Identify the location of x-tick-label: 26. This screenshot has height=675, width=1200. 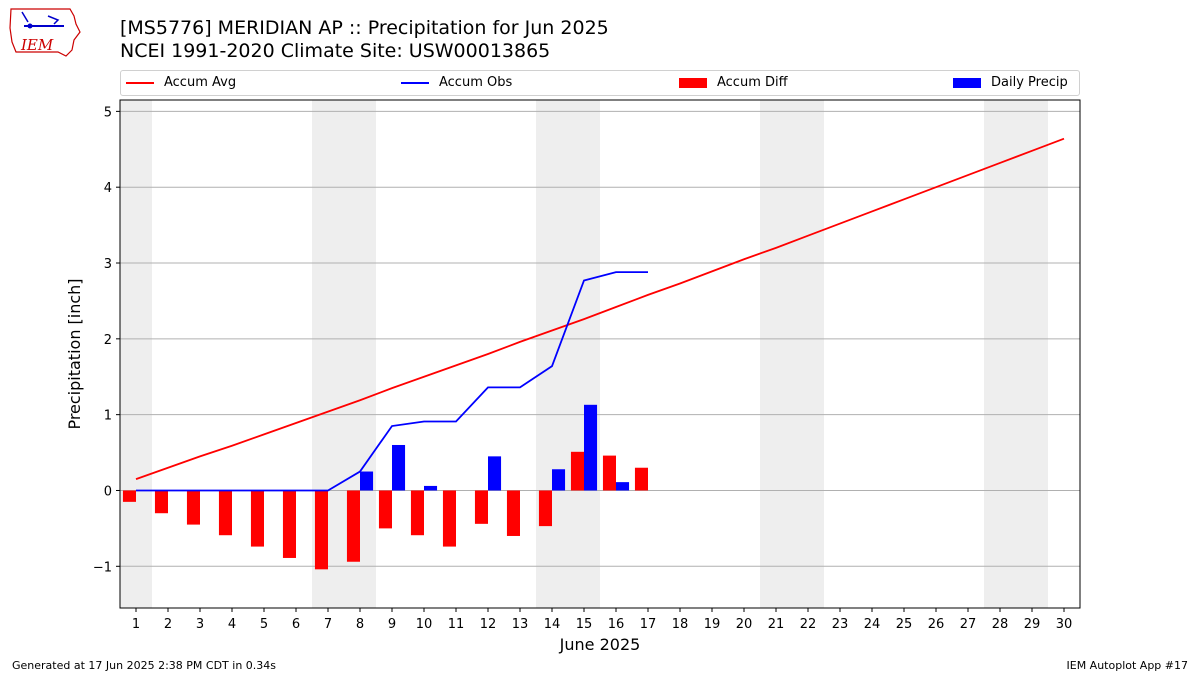
(936, 624).